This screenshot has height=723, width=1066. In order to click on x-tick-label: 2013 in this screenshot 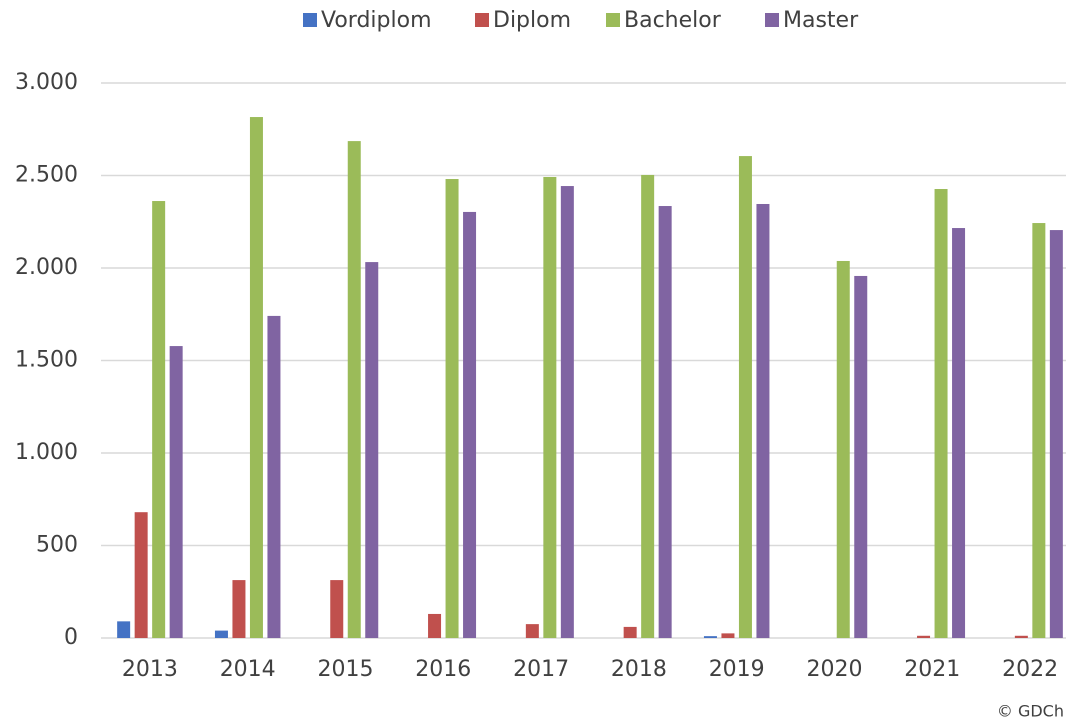, I will do `click(150, 669)`.